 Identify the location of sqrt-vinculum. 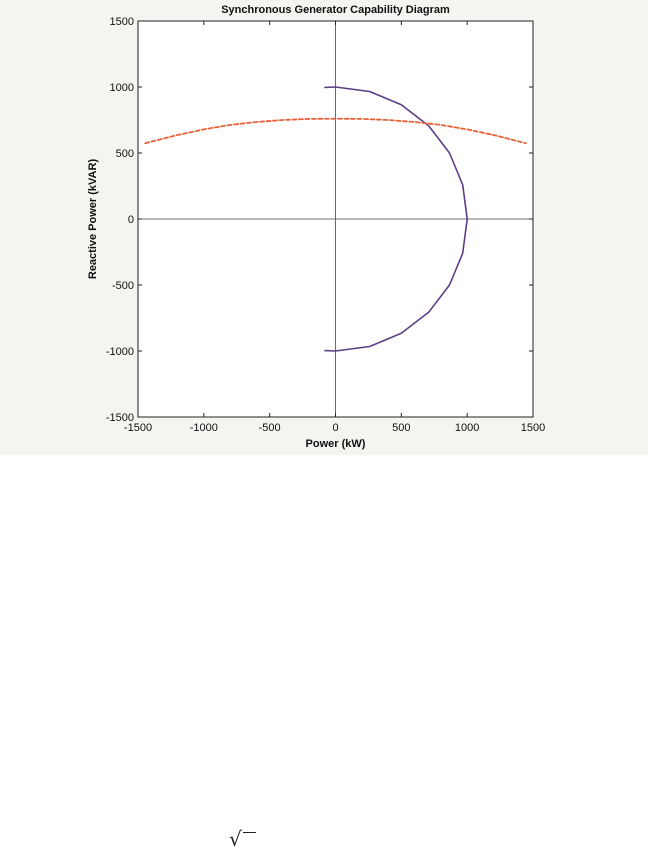
(249, 832).